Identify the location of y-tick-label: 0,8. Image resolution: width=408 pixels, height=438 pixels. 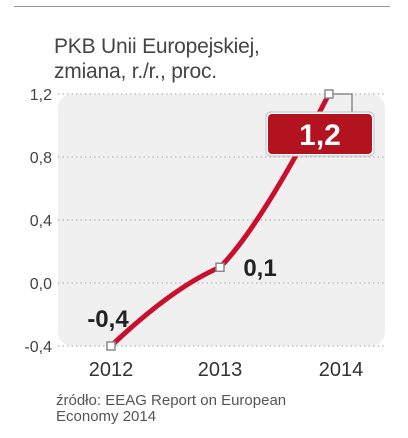
(41, 158).